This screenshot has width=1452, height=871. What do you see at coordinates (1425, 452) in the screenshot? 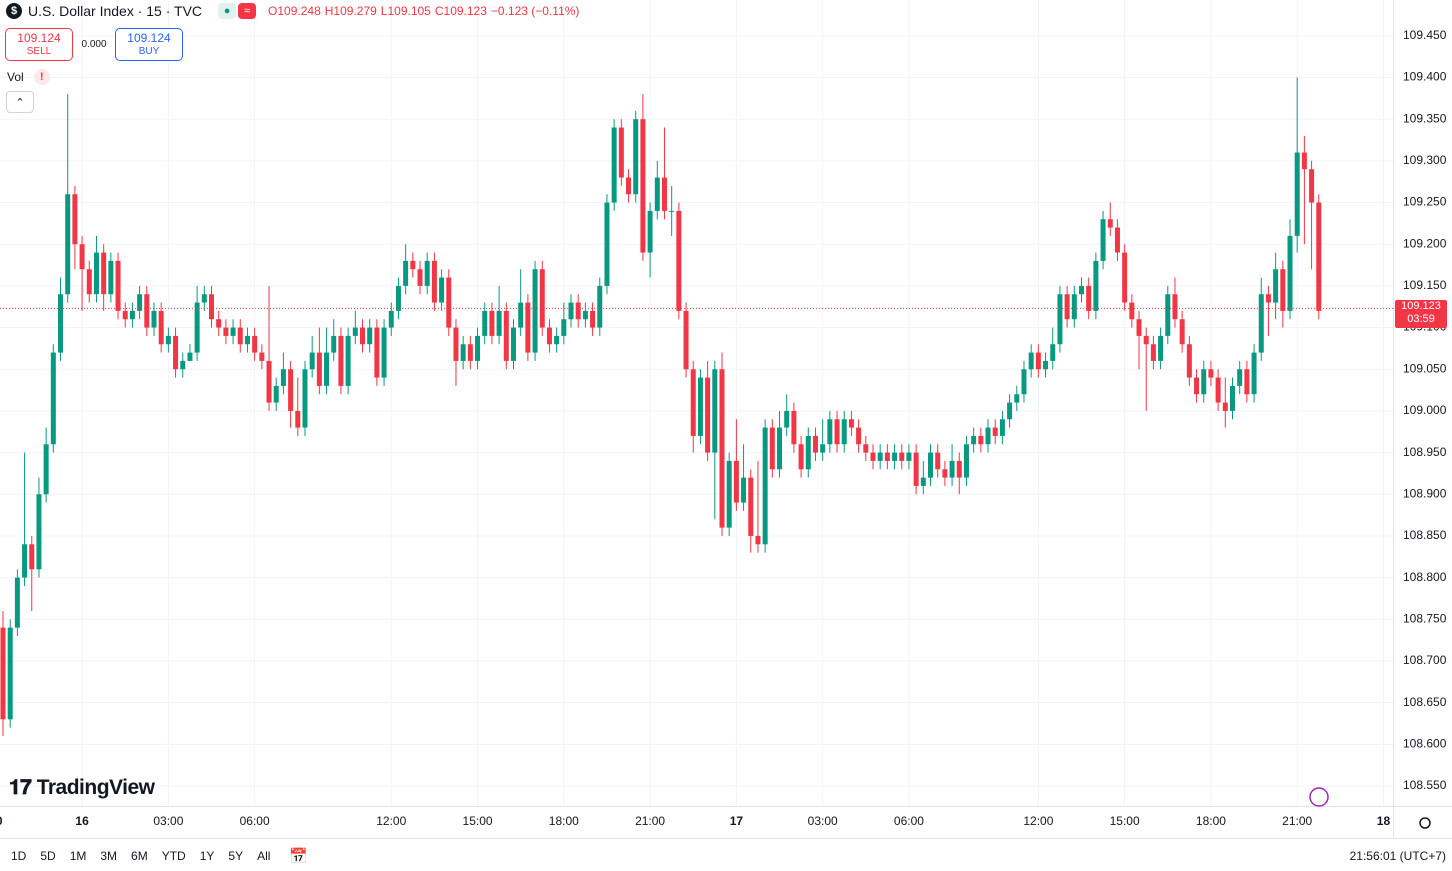
I see `y-tick-label: 108.950` at bounding box center [1425, 452].